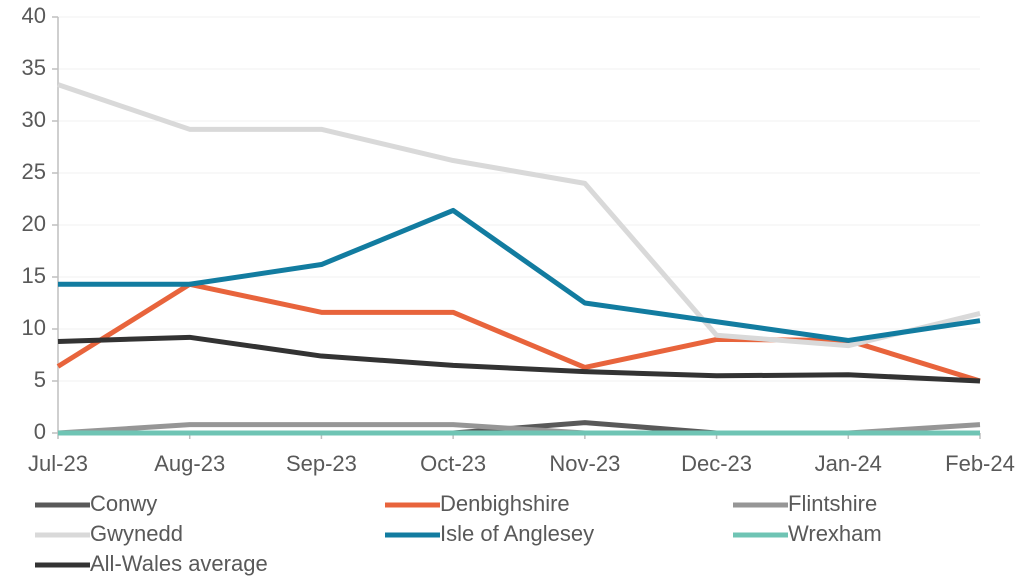  I want to click on legend-label: Conwy, so click(123, 503).